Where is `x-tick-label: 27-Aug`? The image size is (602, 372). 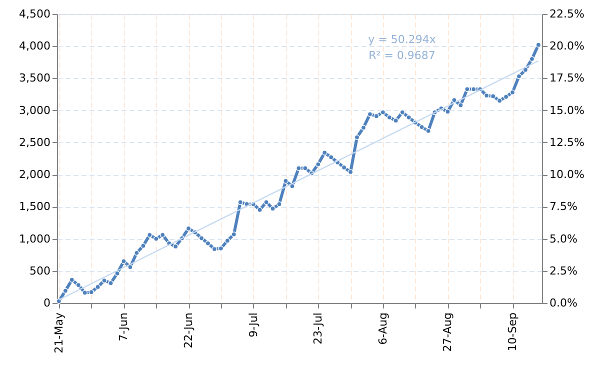 x-tick-label: 27-Aug is located at coordinates (447, 332).